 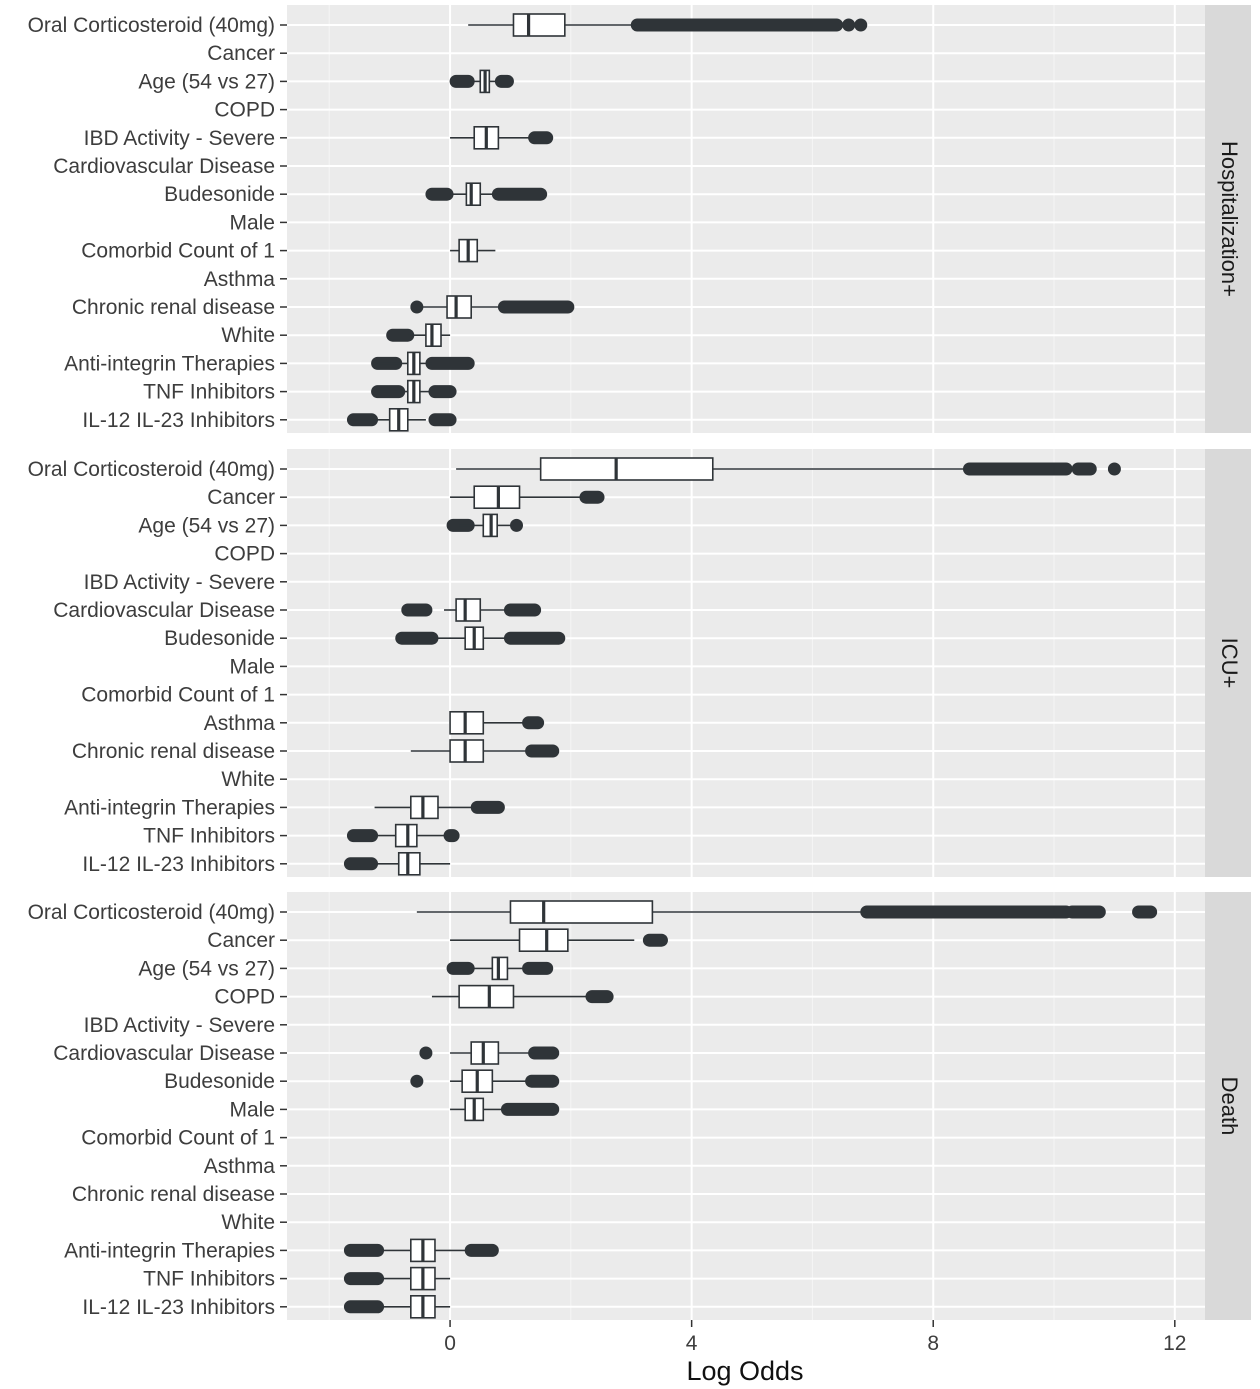 I want to click on box-asthma, so click(x=497, y=722).